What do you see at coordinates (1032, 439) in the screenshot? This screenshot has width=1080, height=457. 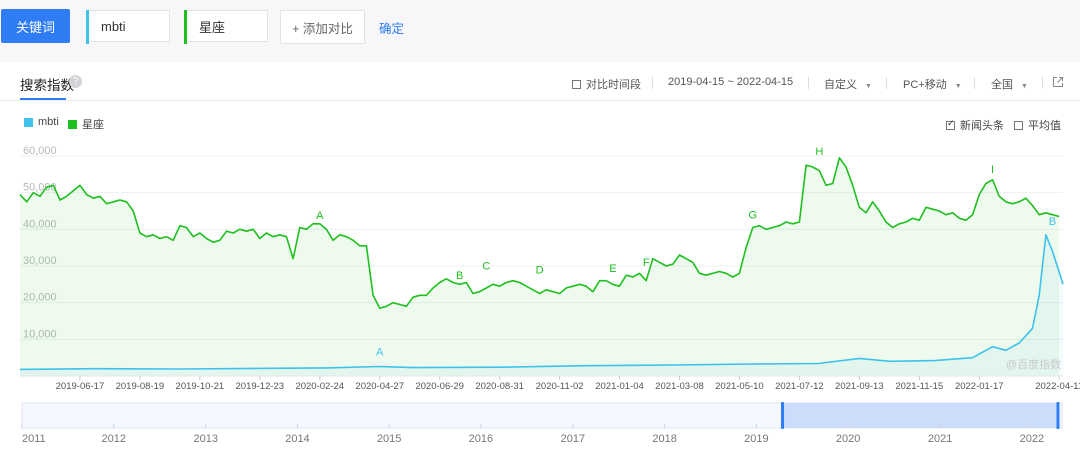 I see `timeline-year-label: 2022` at bounding box center [1032, 439].